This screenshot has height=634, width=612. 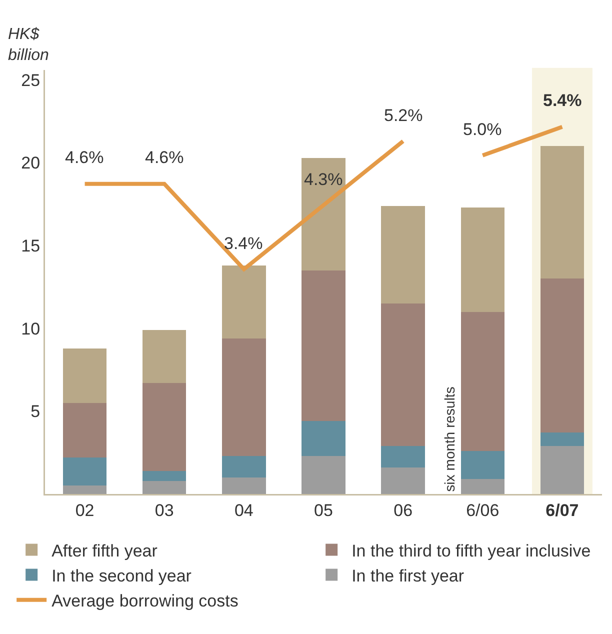 What do you see at coordinates (482, 129) in the screenshot?
I see `data-label: 5.0%` at bounding box center [482, 129].